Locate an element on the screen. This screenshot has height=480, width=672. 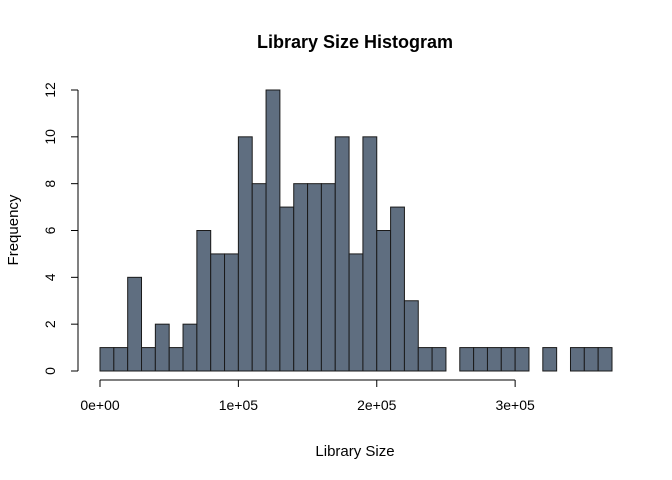
y-tick-label: 0 is located at coordinates (50, 371).